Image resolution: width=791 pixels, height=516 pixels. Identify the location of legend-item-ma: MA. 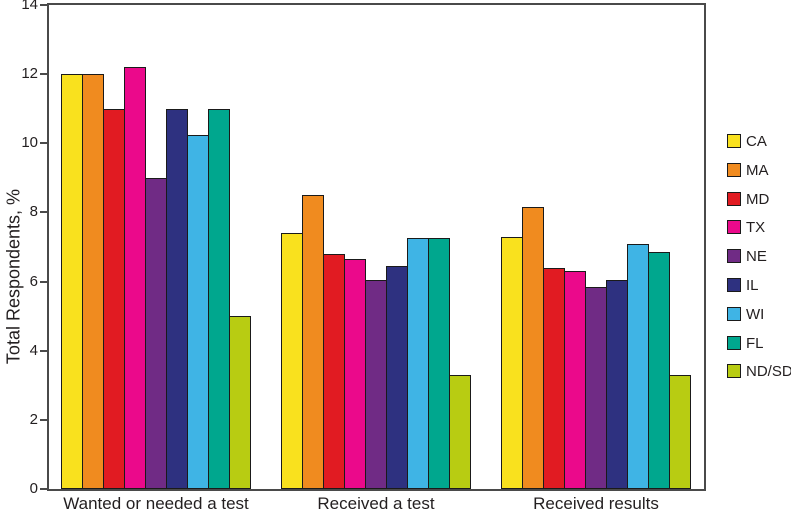
(748, 170).